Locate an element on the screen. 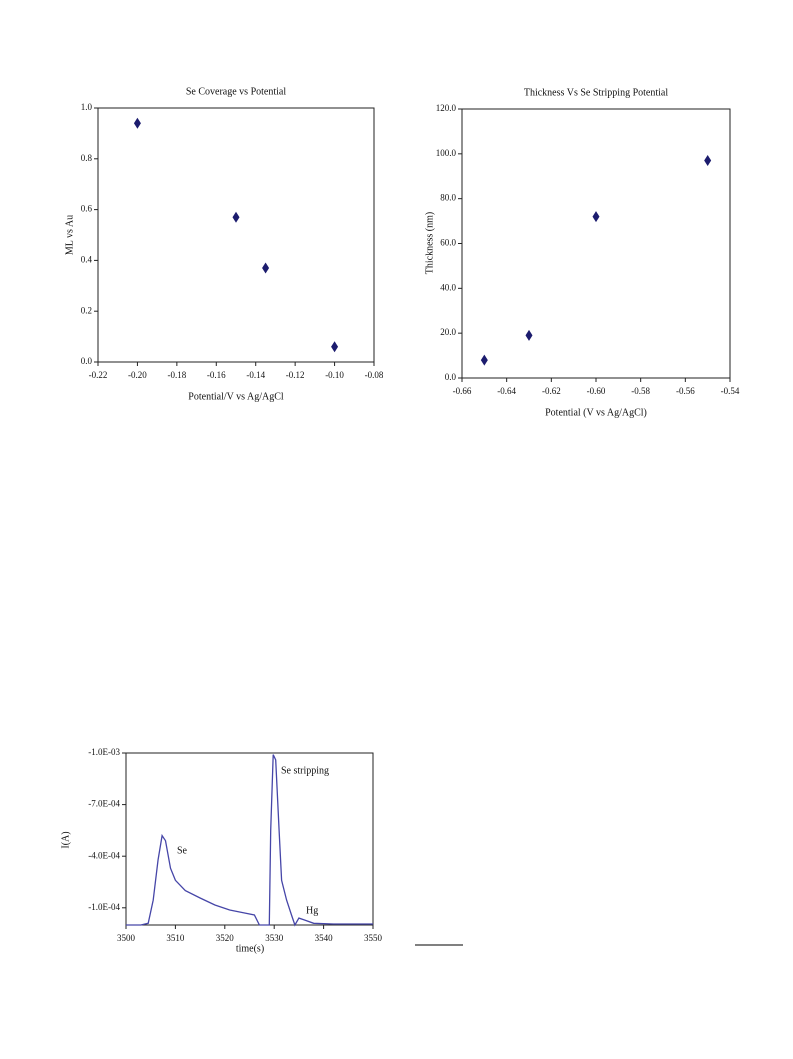  x-tick-label: -0.62 is located at coordinates (551, 391).